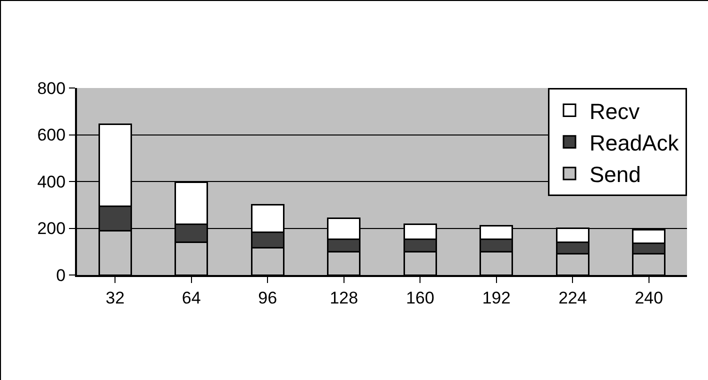 The image size is (708, 380). I want to click on x-tick-label: 128, so click(344, 298).